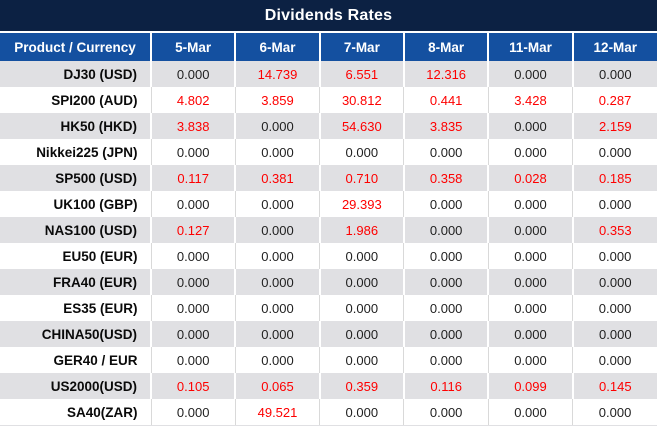 The image size is (657, 426). Describe the element at coordinates (614, 178) in the screenshot. I see `rate-cell: 0.185` at that location.